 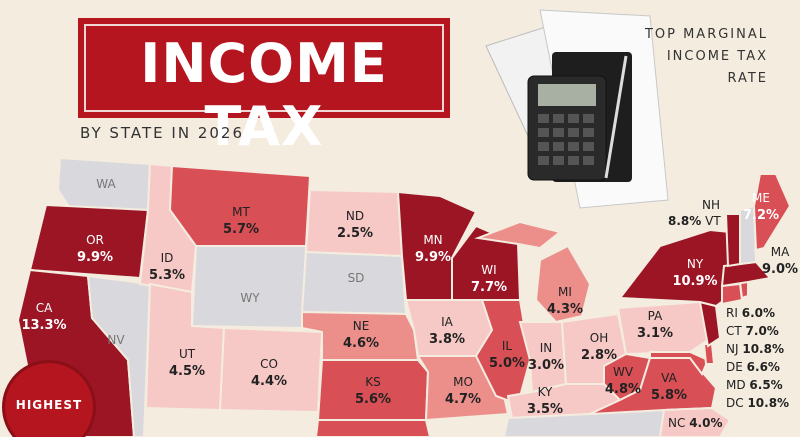 What do you see at coordinates (762, 331) in the screenshot?
I see `state-rate: 7.0%` at bounding box center [762, 331].